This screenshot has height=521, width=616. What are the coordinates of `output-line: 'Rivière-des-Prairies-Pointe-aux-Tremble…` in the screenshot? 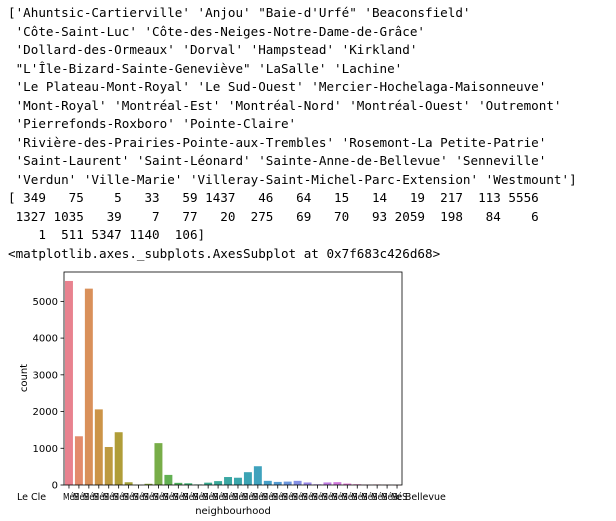 It's located at (277, 142).